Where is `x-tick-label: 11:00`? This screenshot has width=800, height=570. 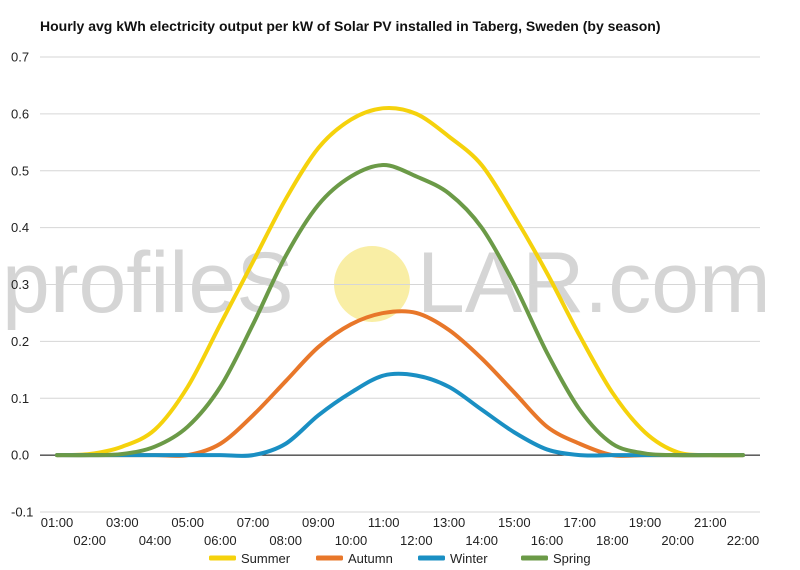
x-tick-label: 11:00 is located at coordinates (384, 522).